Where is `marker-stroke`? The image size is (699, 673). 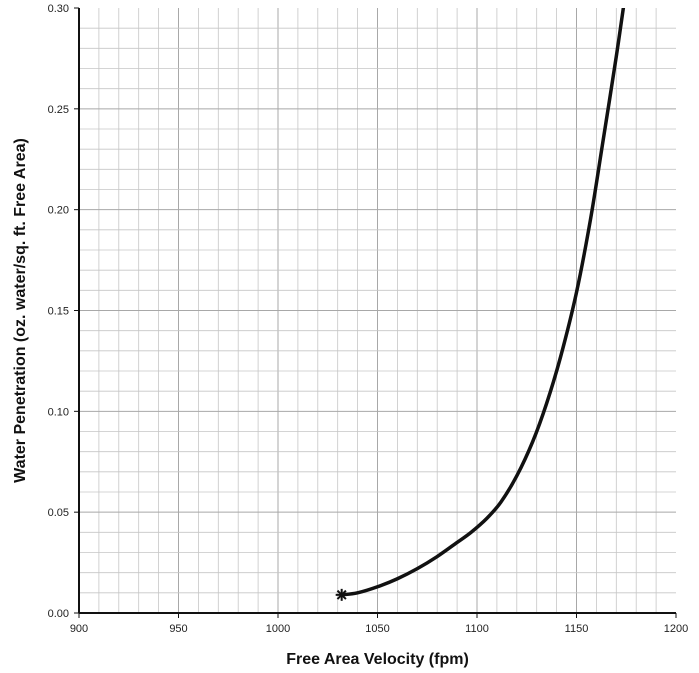 marker-stroke is located at coordinates (341, 594).